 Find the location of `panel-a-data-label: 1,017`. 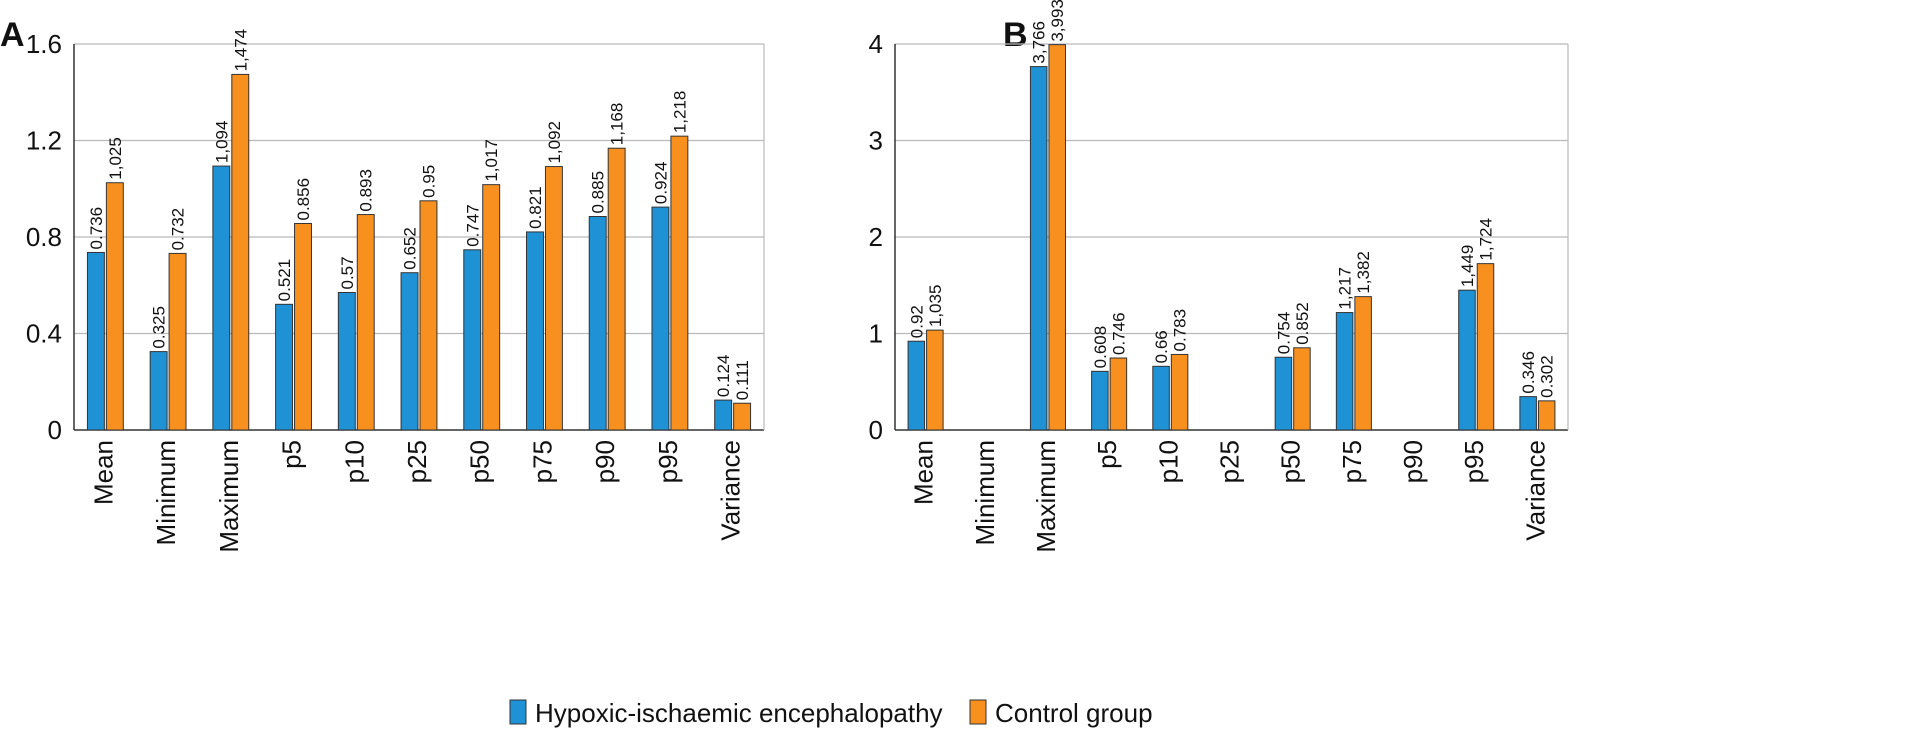

panel-a-data-label: 1,017 is located at coordinates (491, 160).